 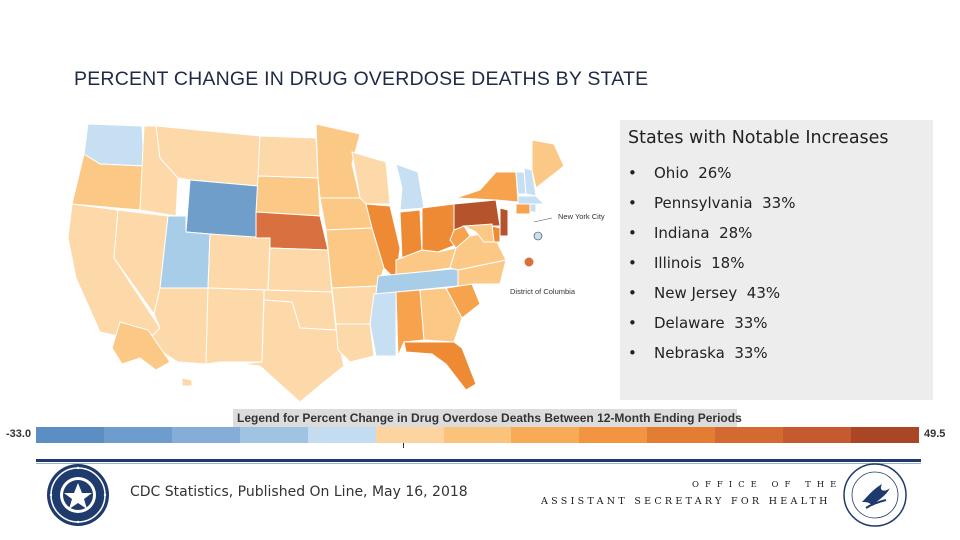 What do you see at coordinates (703, 203) in the screenshot?
I see `notable-state: Pennsylvania` at bounding box center [703, 203].